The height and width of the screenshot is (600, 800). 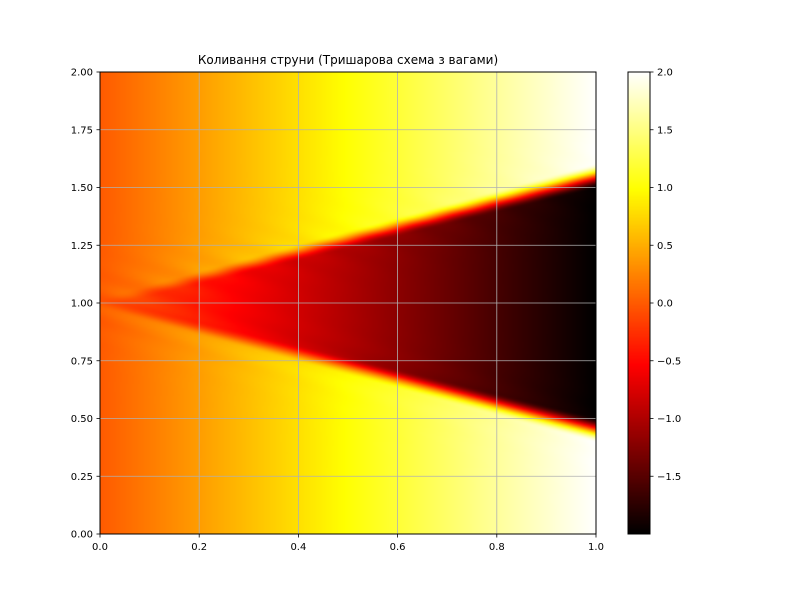 I want to click on y-tick-label: 0.75, so click(x=82, y=361).